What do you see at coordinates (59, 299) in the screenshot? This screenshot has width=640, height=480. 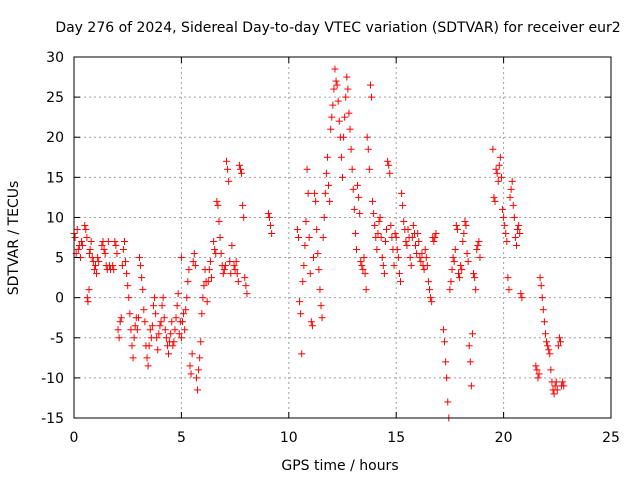 I see `y-tick-label: 0` at bounding box center [59, 299].